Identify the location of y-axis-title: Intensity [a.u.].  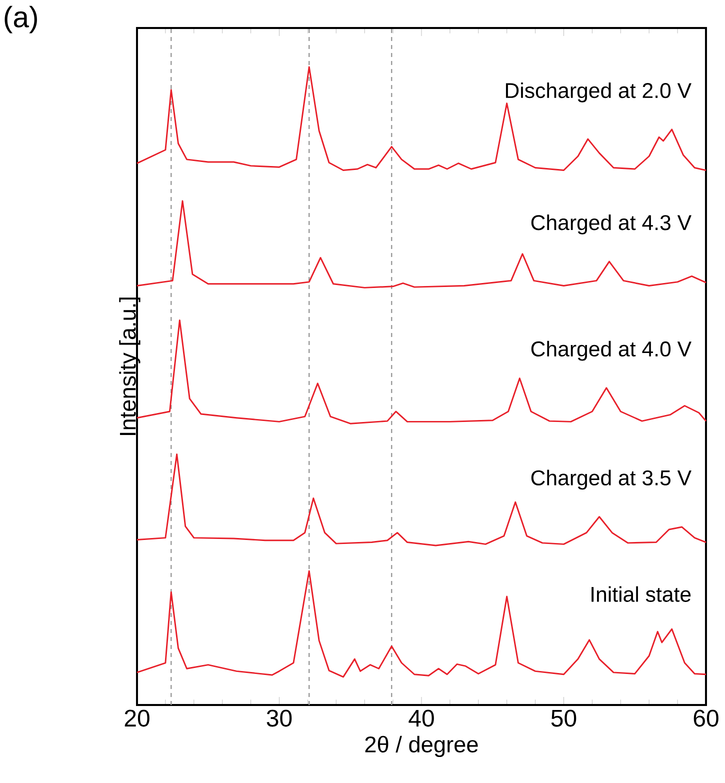
(129, 366).